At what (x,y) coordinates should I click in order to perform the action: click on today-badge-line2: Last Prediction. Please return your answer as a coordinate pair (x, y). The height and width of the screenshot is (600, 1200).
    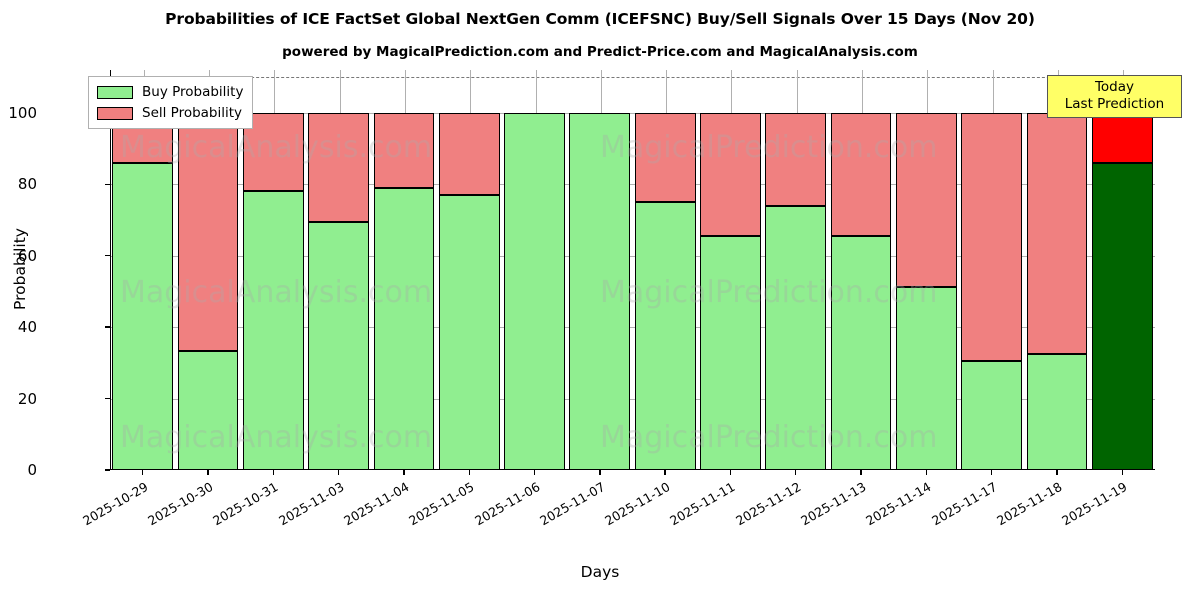
    Looking at the image, I should click on (1114, 104).